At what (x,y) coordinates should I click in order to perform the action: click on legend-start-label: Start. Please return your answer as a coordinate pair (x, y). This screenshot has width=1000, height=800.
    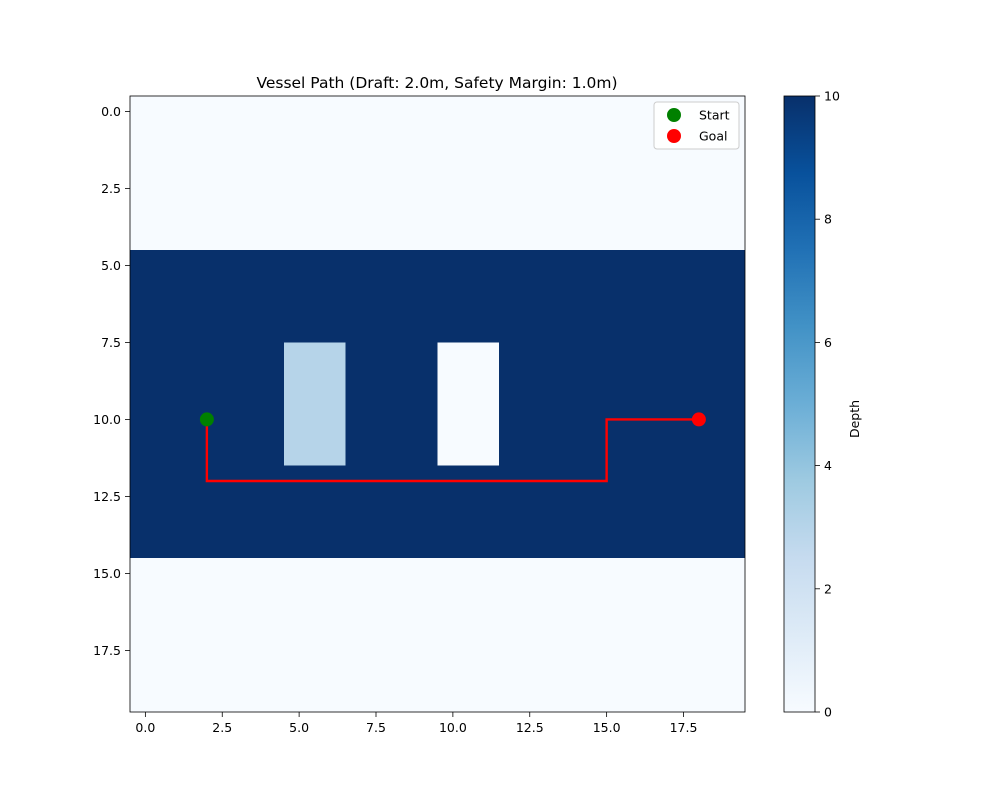
    Looking at the image, I should click on (714, 115).